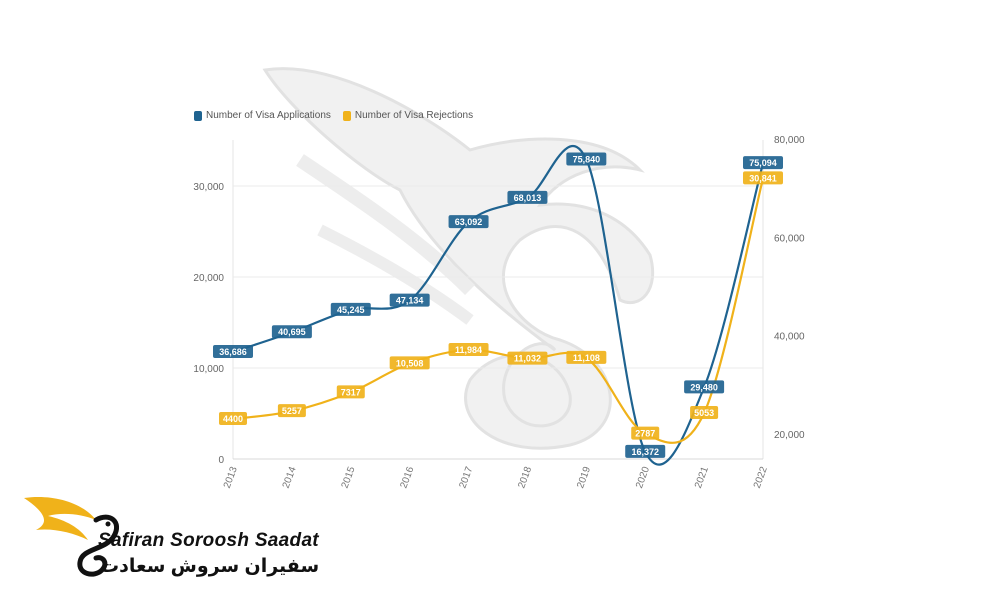 The image size is (1000, 600). Describe the element at coordinates (466, 477) in the screenshot. I see `x-tick-label: 2017` at that location.